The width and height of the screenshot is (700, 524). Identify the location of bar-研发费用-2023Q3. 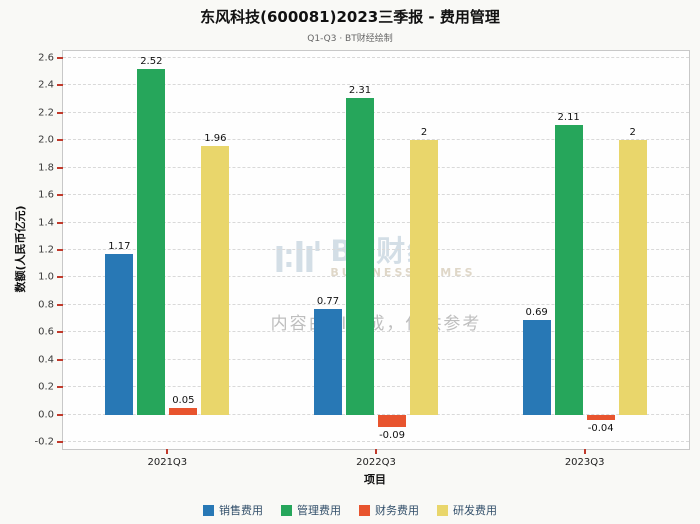
(632, 277).